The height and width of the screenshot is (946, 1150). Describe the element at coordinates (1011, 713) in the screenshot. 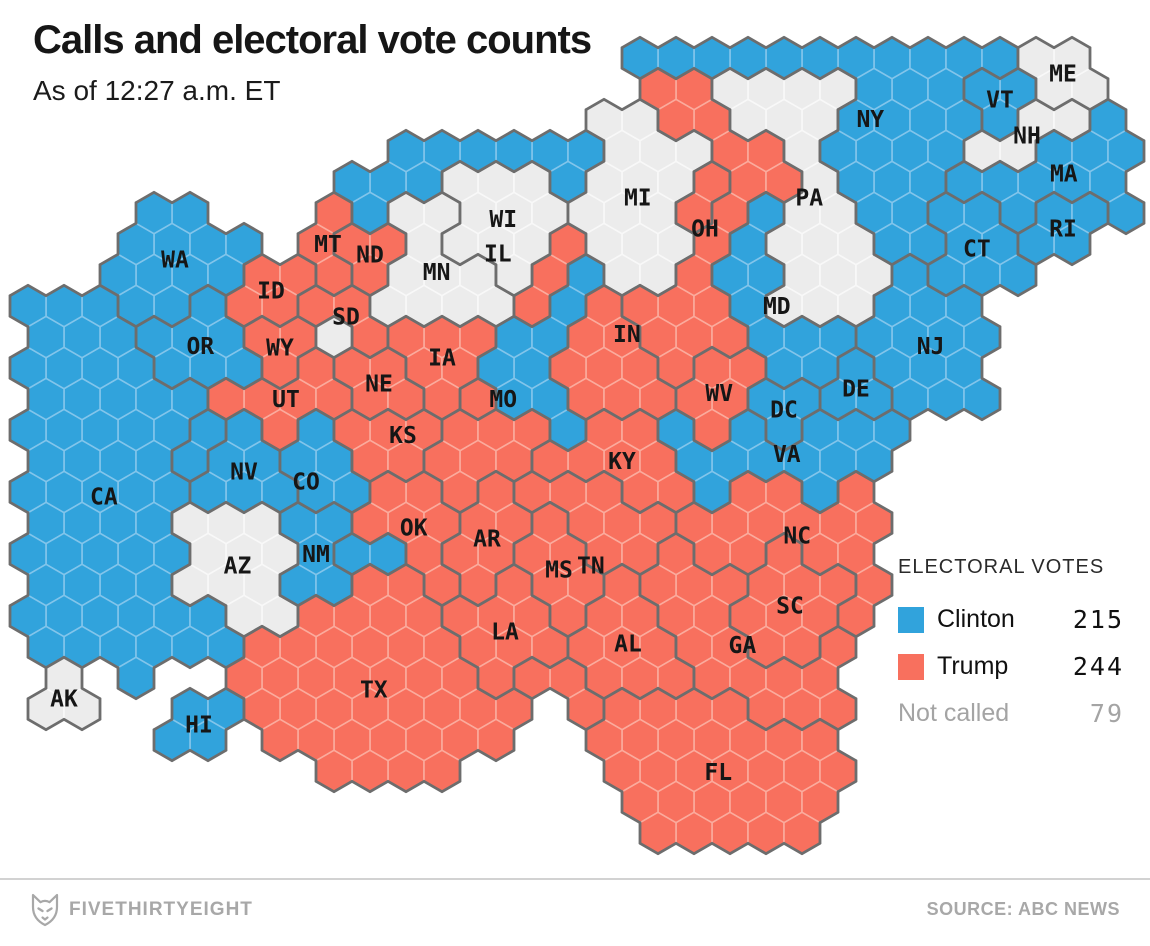

I see `legend-item-not-called: Not called 79` at that location.